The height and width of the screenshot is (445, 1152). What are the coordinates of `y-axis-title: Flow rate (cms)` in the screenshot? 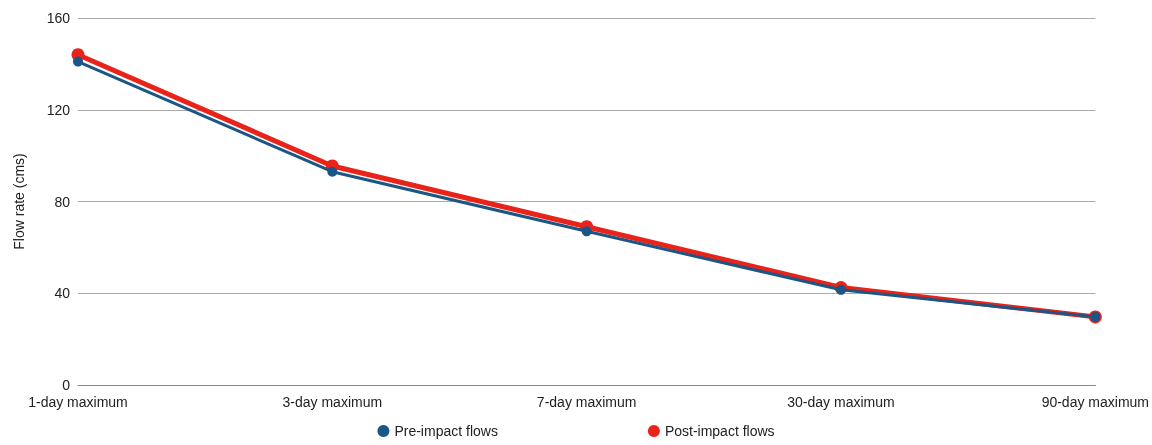 It's located at (19, 201).